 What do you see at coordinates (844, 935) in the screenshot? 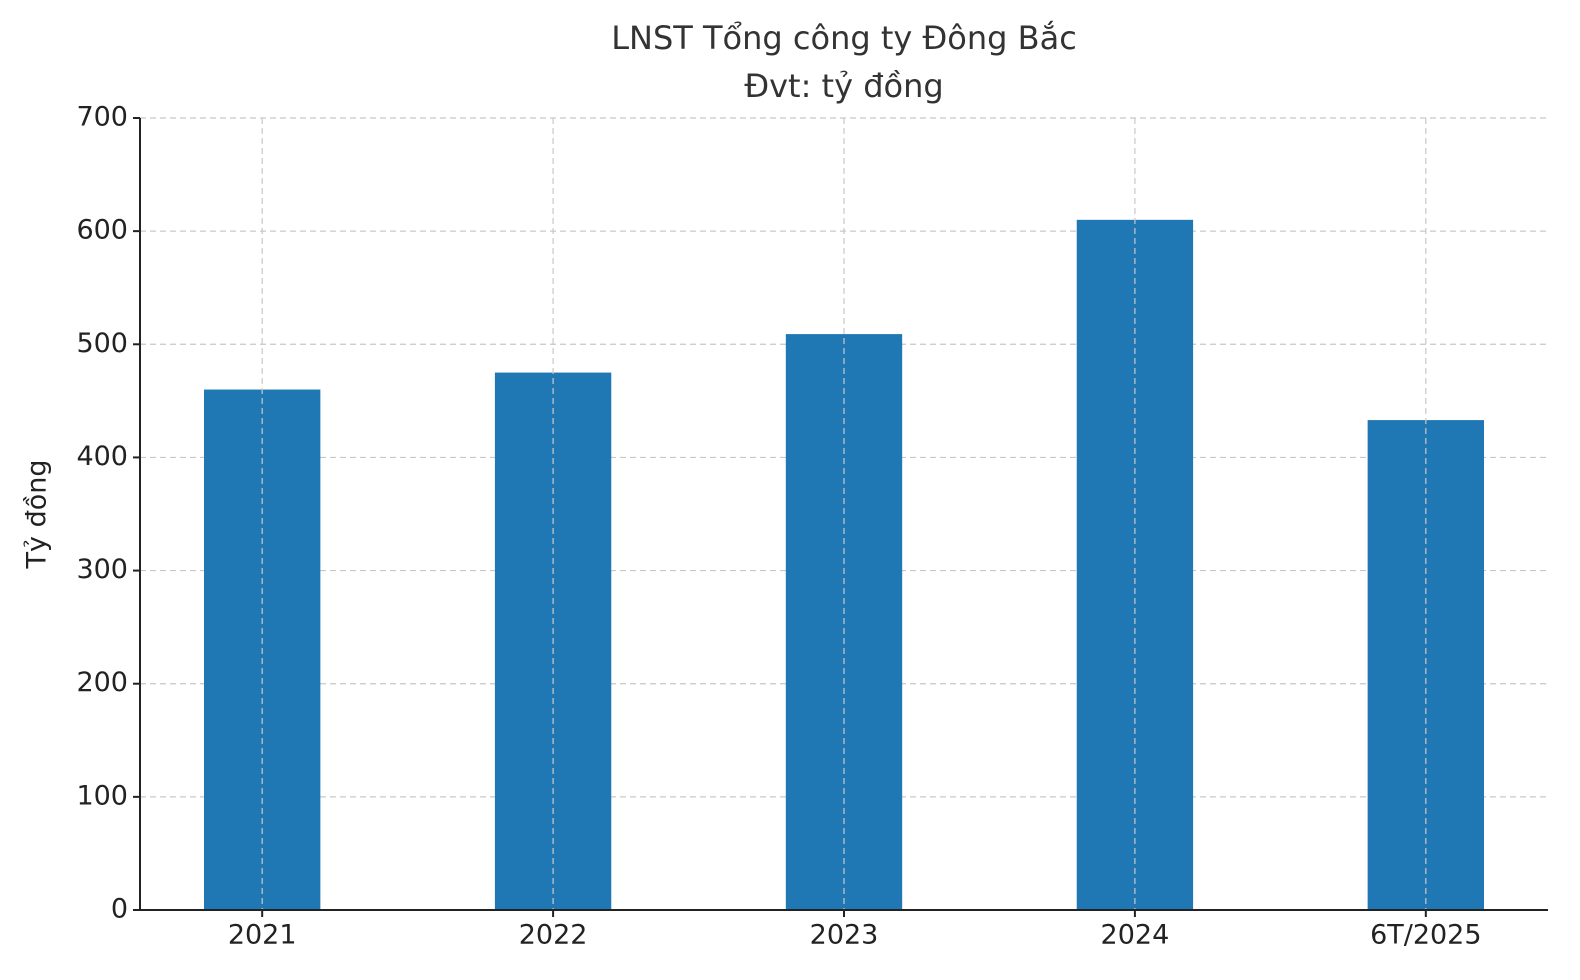
I see `x-tick-label: 2023` at bounding box center [844, 935].